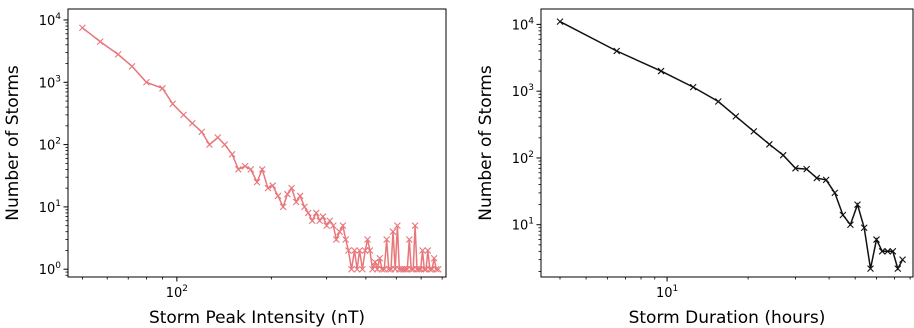  What do you see at coordinates (257, 318) in the screenshot?
I see `x-axis-label: Storm Peak Intensity (nT)` at bounding box center [257, 318].